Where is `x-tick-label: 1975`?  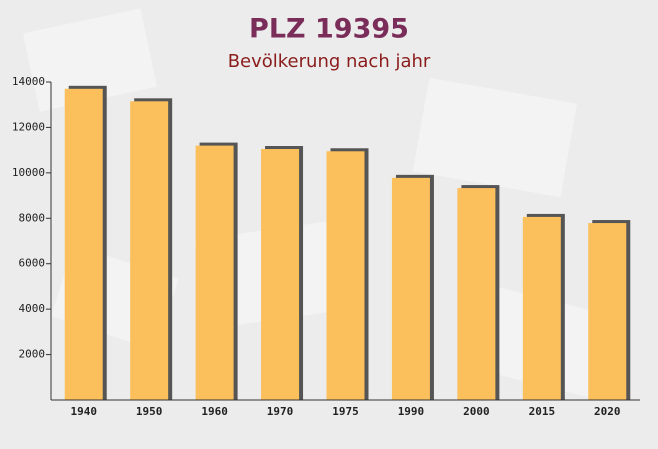
x-tick-label: 1975 is located at coordinates (345, 411).